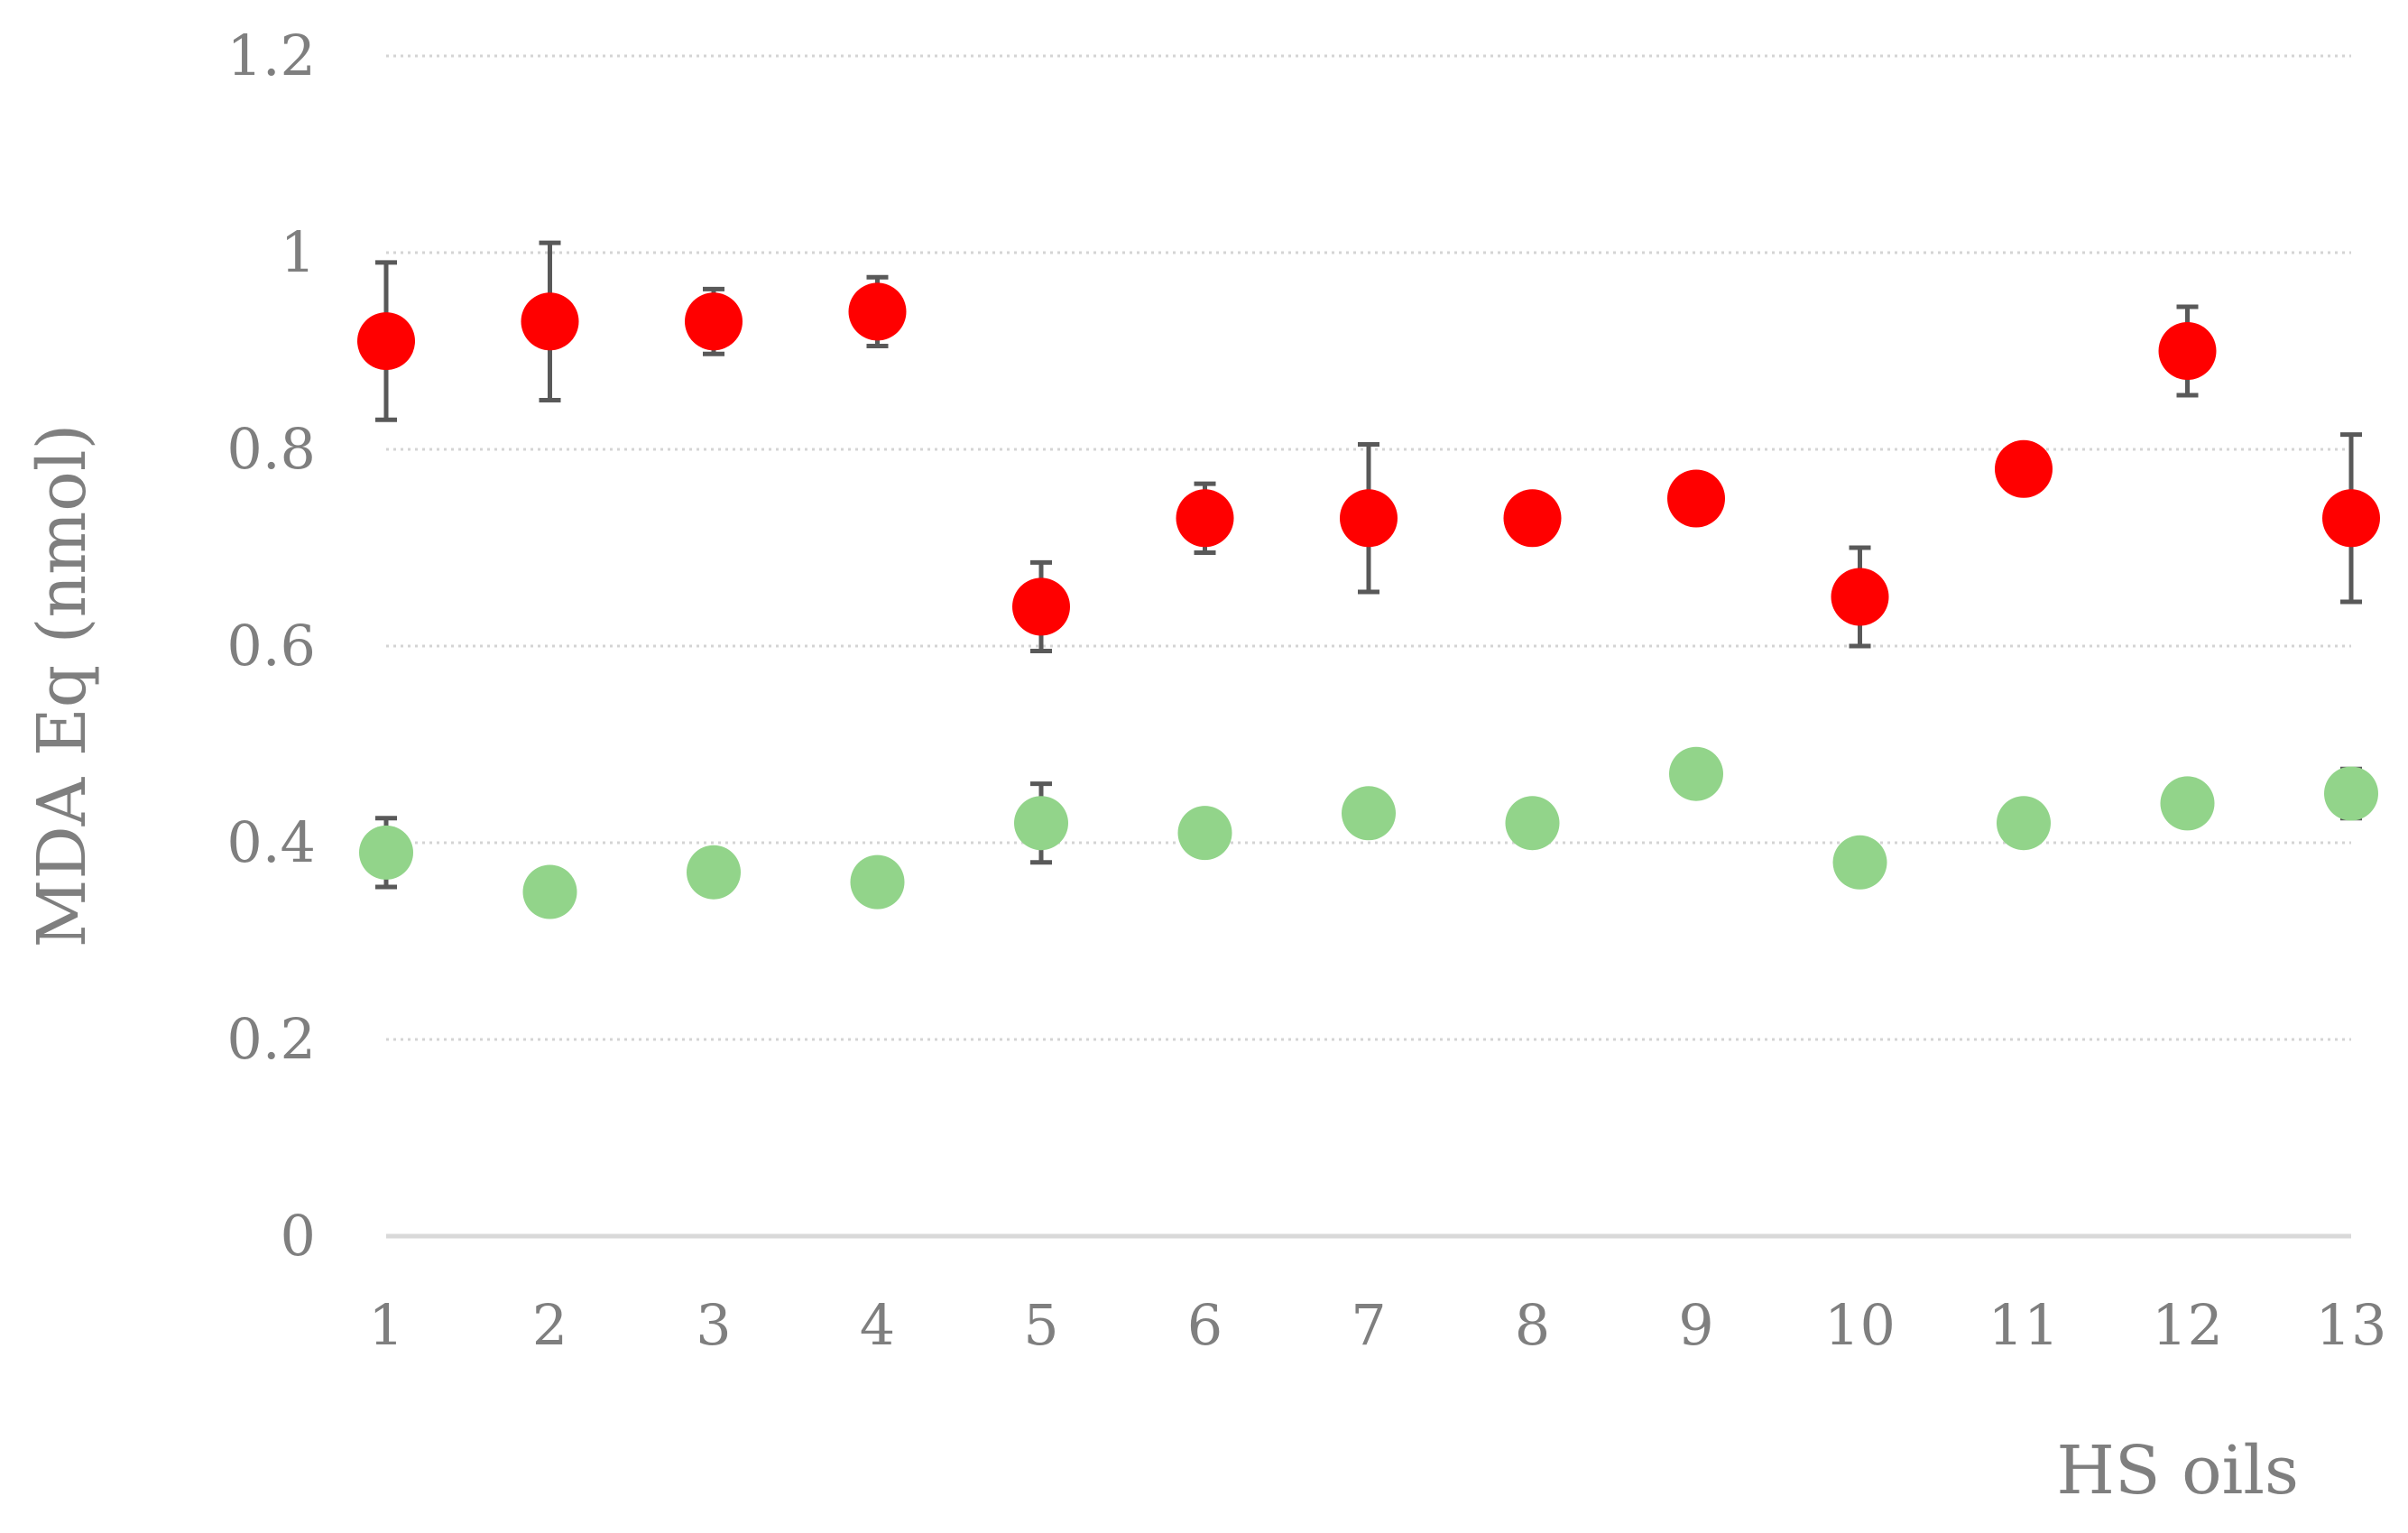 The height and width of the screenshot is (1533, 2408). I want to click on x-axis-title: HS oils, so click(2177, 1471).